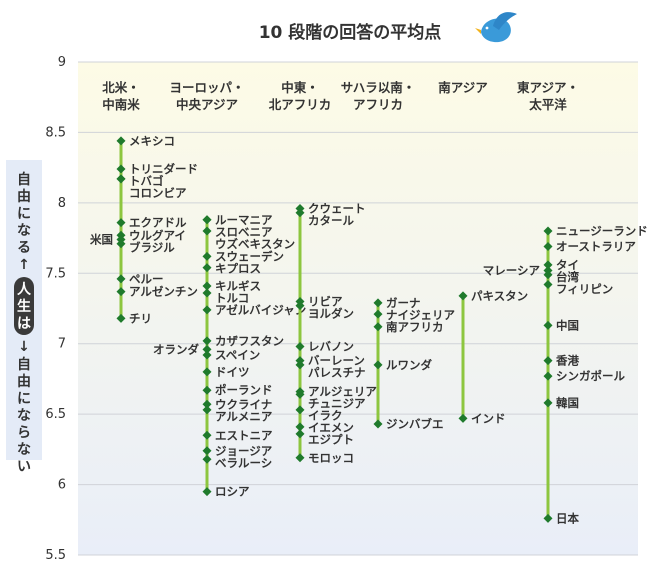  I want to click on point-label: ウルグアイ, so click(157, 235).